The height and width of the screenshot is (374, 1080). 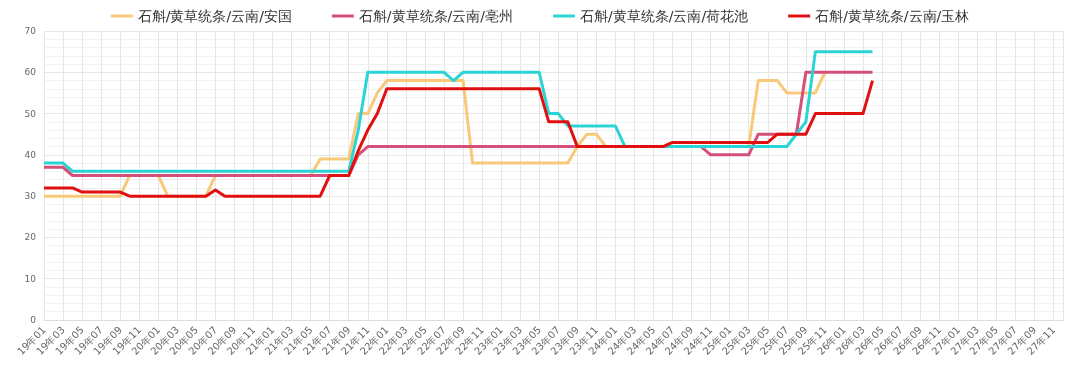 I want to click on y-tick-label: 20, so click(x=30, y=237).